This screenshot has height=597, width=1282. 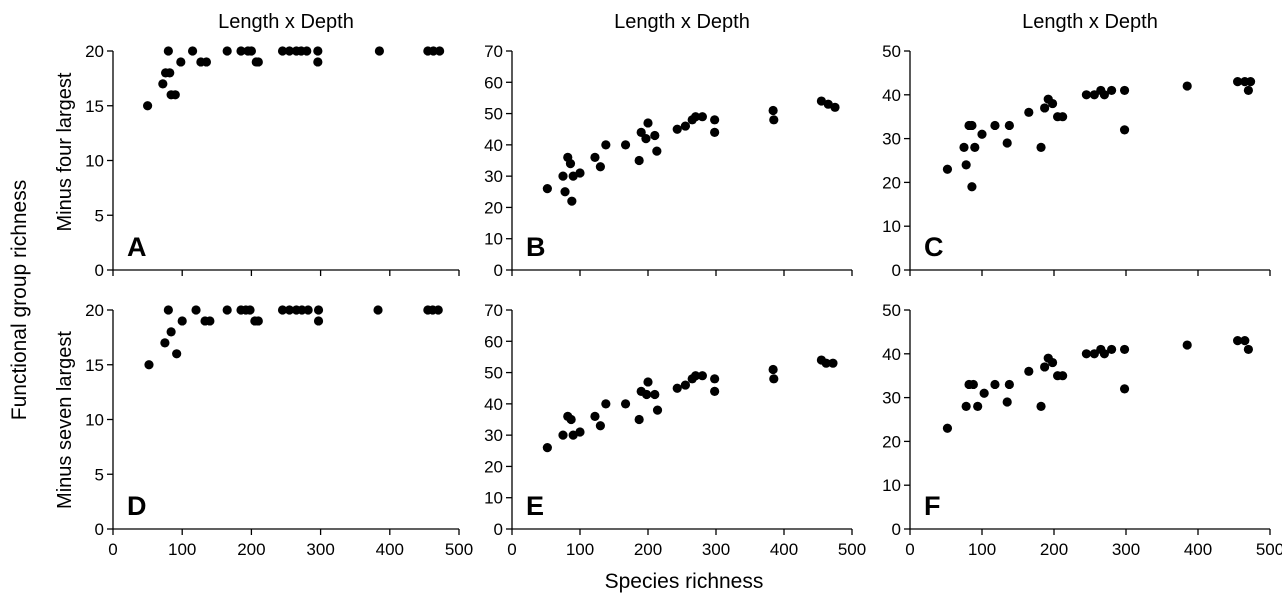 What do you see at coordinates (493, 310) in the screenshot?
I see `y-tick-label: 70` at bounding box center [493, 310].